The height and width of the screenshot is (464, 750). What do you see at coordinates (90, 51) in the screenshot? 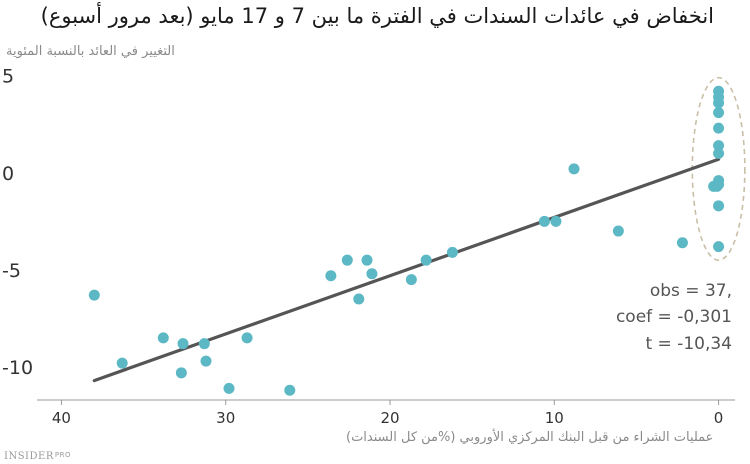
I see `y-axis-label: التغيير في العائد بالنسبة المئوية` at bounding box center [90, 51].